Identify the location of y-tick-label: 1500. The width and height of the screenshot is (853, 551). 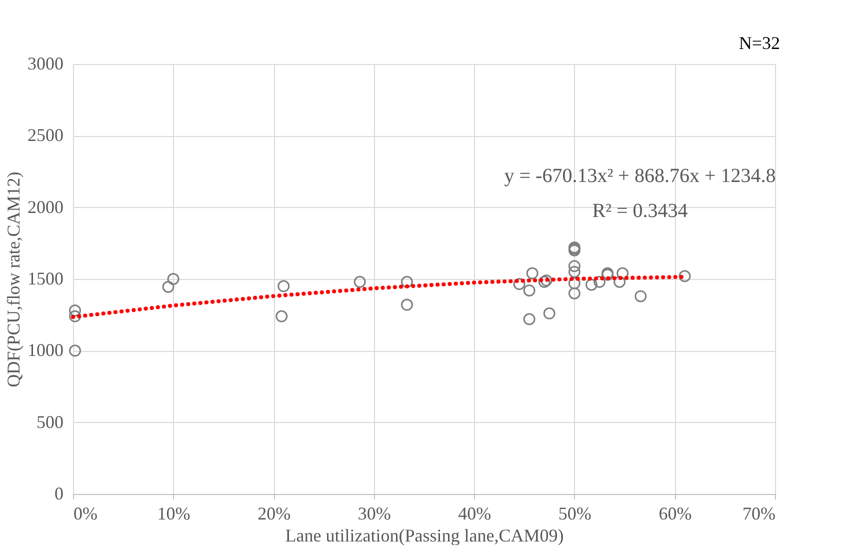
(46, 278).